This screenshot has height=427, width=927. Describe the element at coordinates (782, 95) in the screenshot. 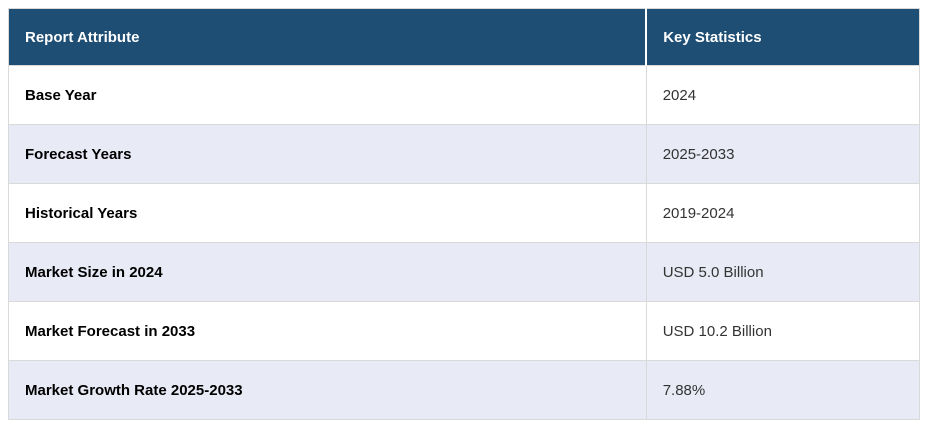

I see `value-cell: 2024` at that location.